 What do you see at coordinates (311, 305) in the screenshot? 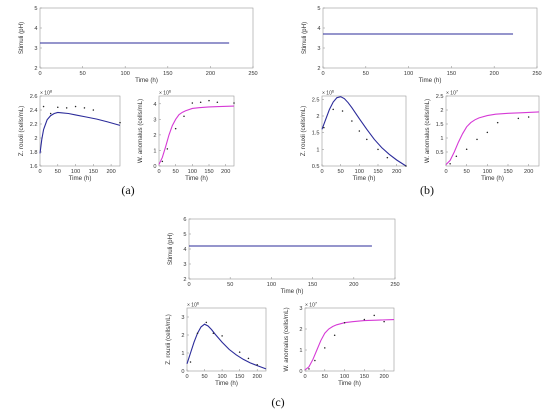
I see `axis-multiplier: × 10⁷` at bounding box center [311, 305].